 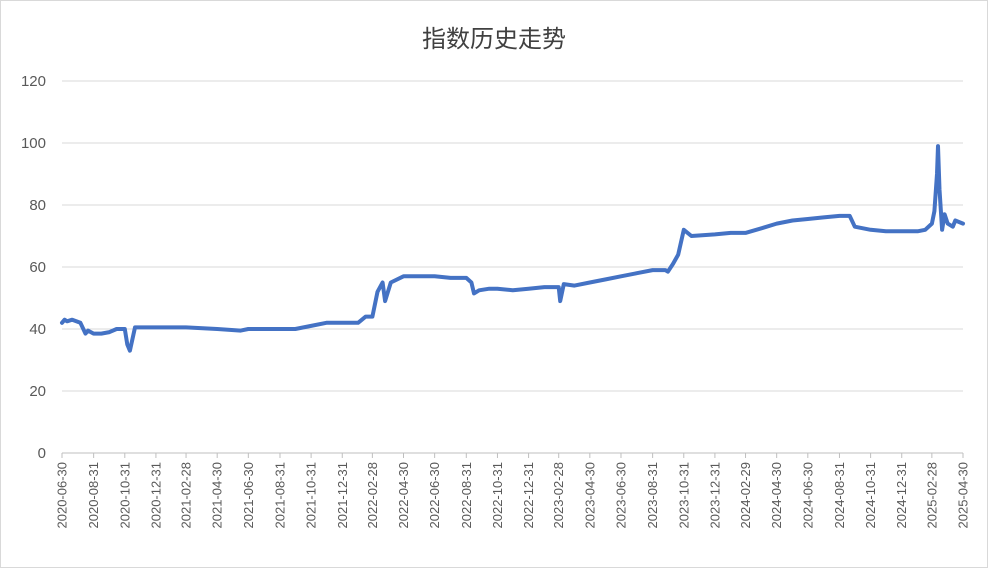 I want to click on y-tick-label: 20, so click(x=37, y=391).